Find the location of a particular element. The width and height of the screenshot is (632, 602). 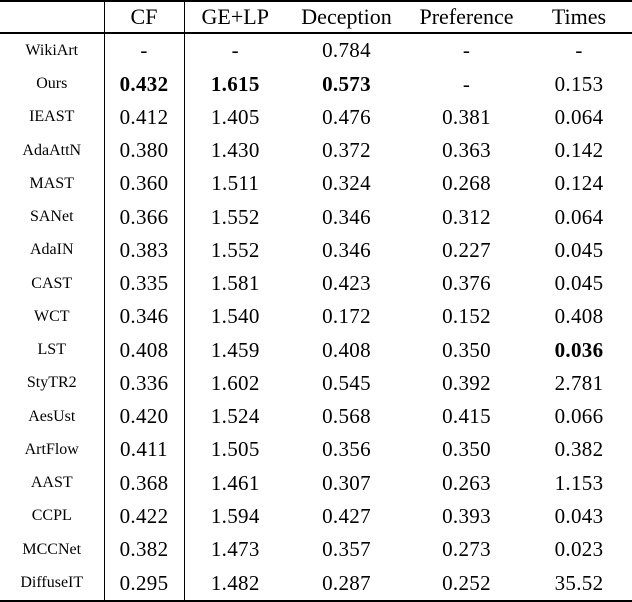

table-row: SANet 0.366 1.552 0.346 0.312 0.064 is located at coordinates (316, 217).